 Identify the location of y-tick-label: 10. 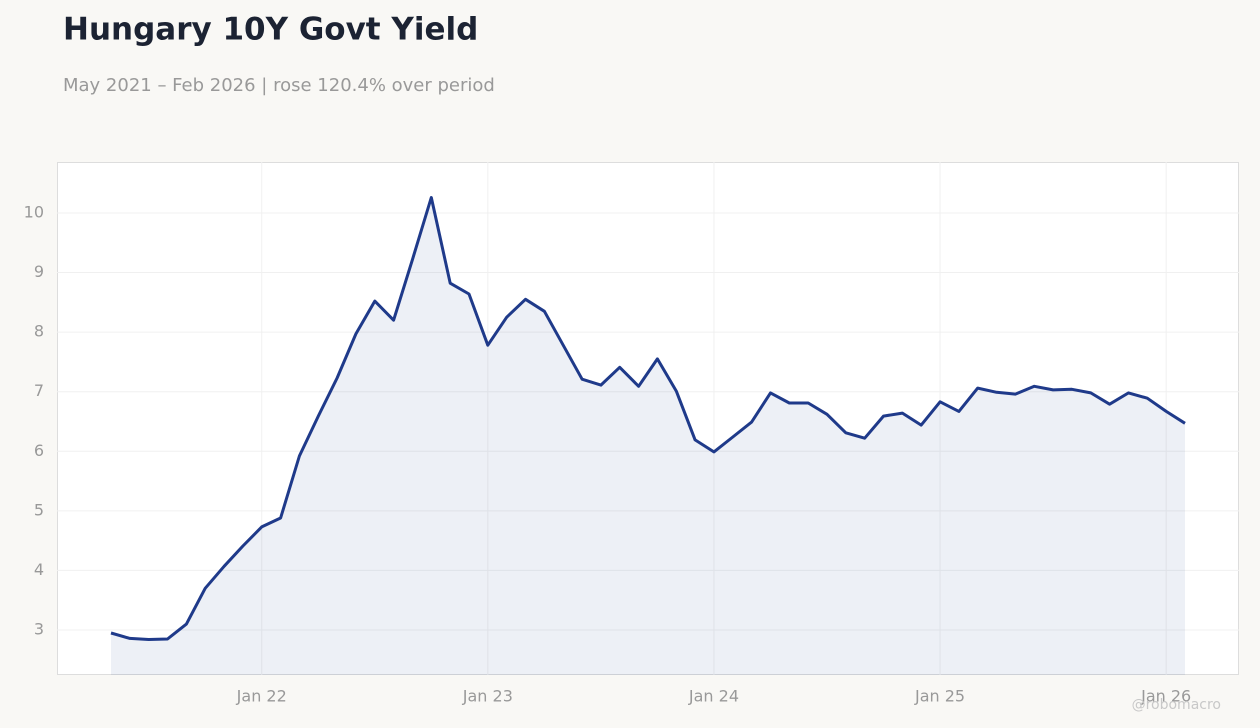
(34, 211).